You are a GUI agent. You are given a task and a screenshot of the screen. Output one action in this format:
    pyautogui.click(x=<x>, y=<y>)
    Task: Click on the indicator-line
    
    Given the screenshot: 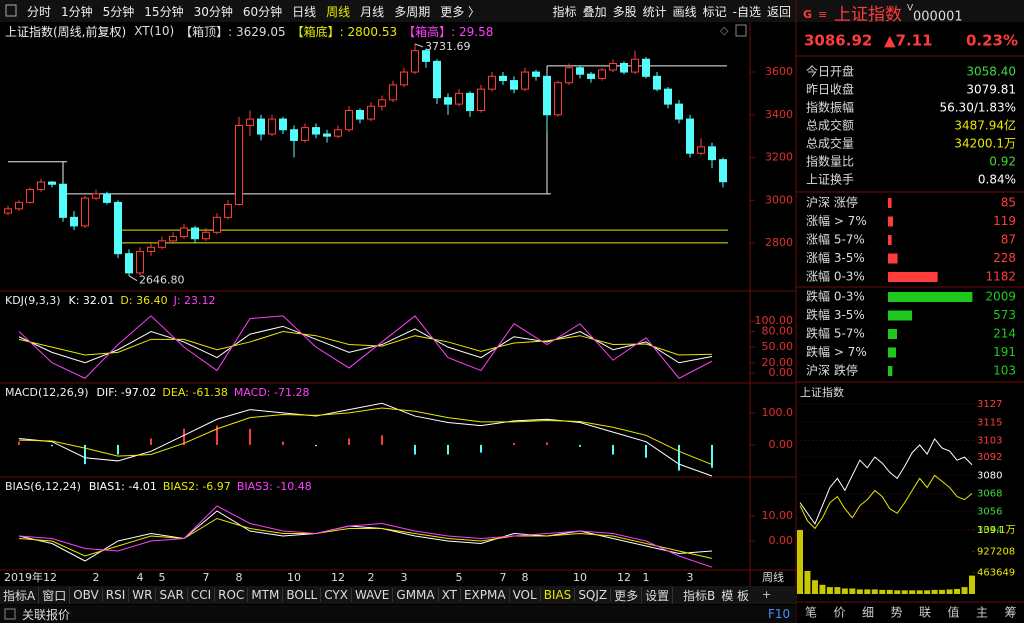 What is the action you would take?
    pyautogui.click(x=365, y=436)
    